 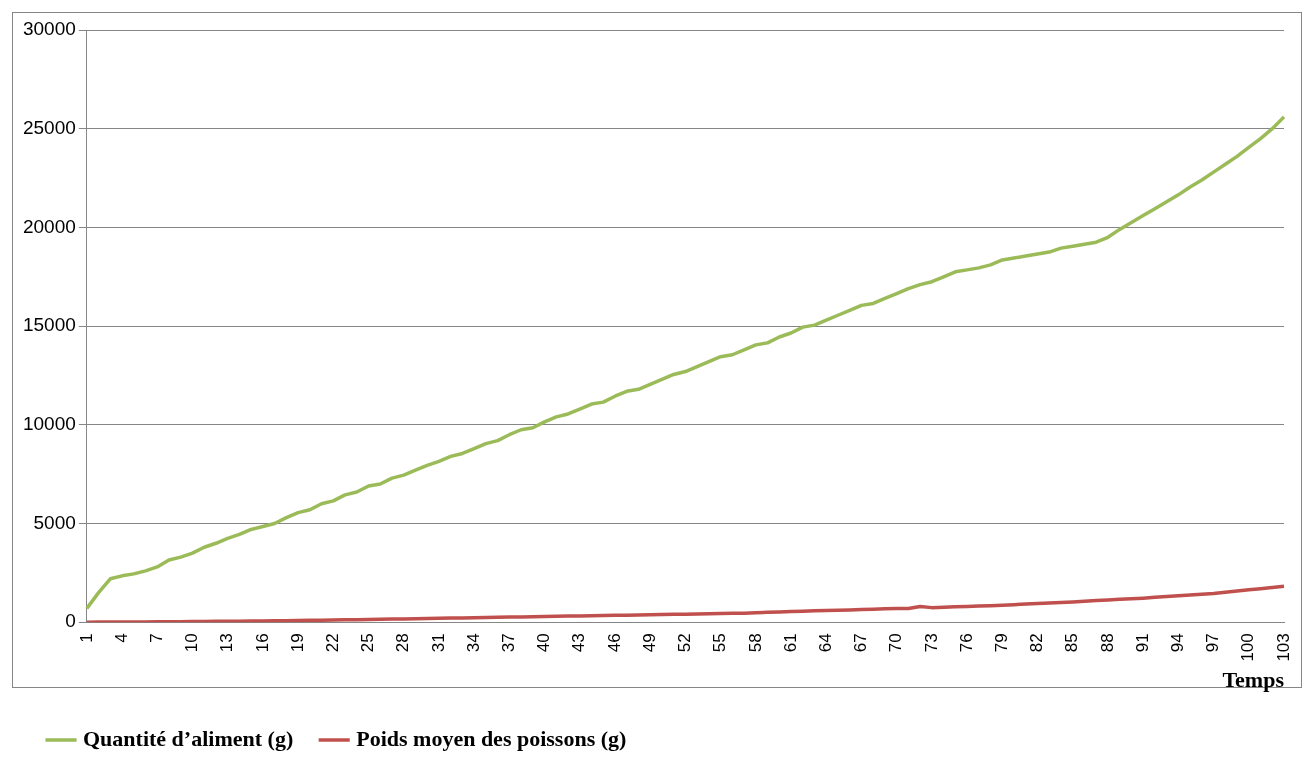 I want to click on x-tick-label: 70, so click(x=896, y=643).